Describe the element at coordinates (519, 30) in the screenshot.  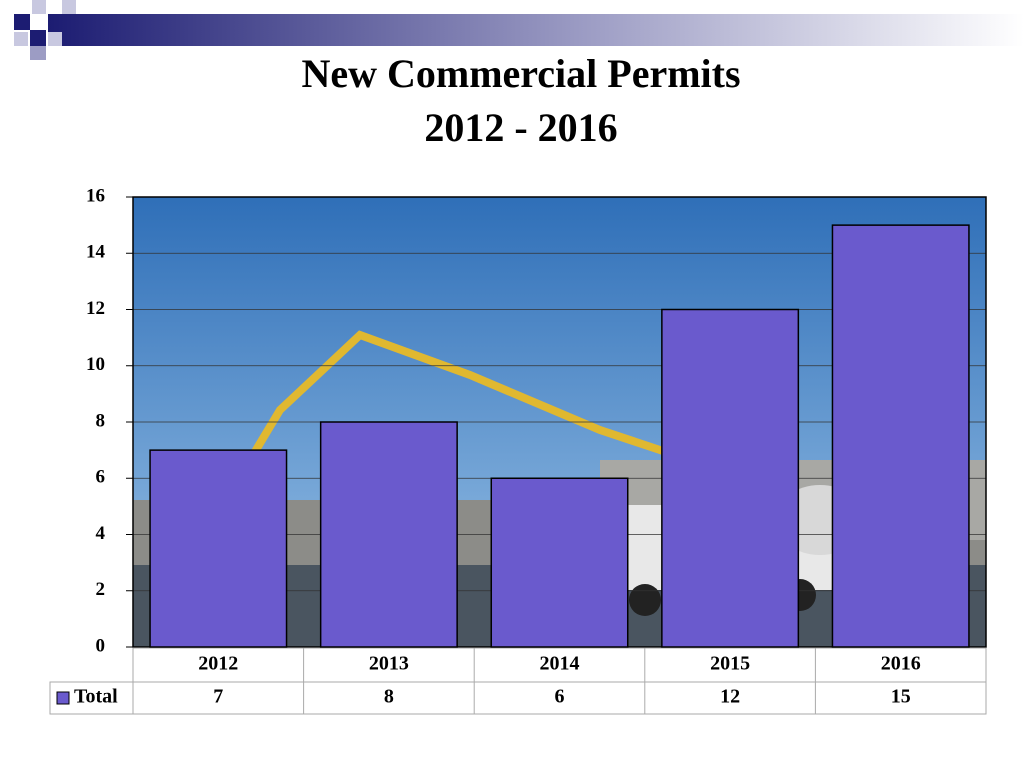
I see `decoration` at that location.